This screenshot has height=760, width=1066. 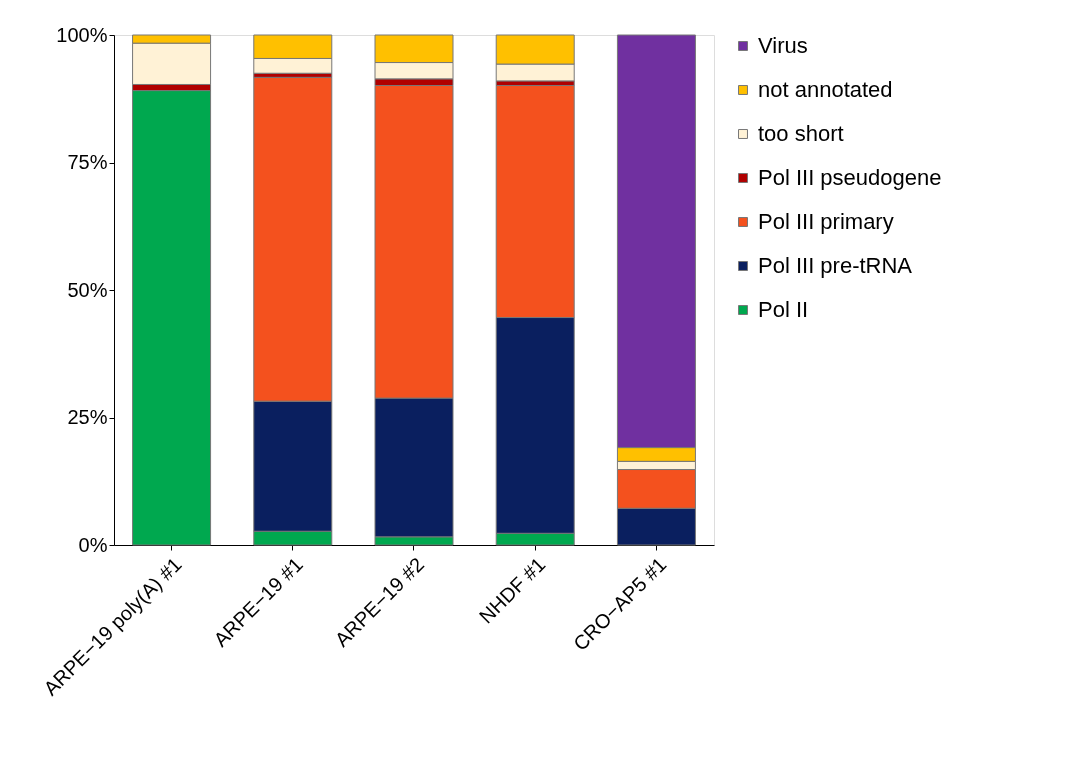 What do you see at coordinates (82, 34) in the screenshot?
I see `y-tick-label: 100%` at bounding box center [82, 34].